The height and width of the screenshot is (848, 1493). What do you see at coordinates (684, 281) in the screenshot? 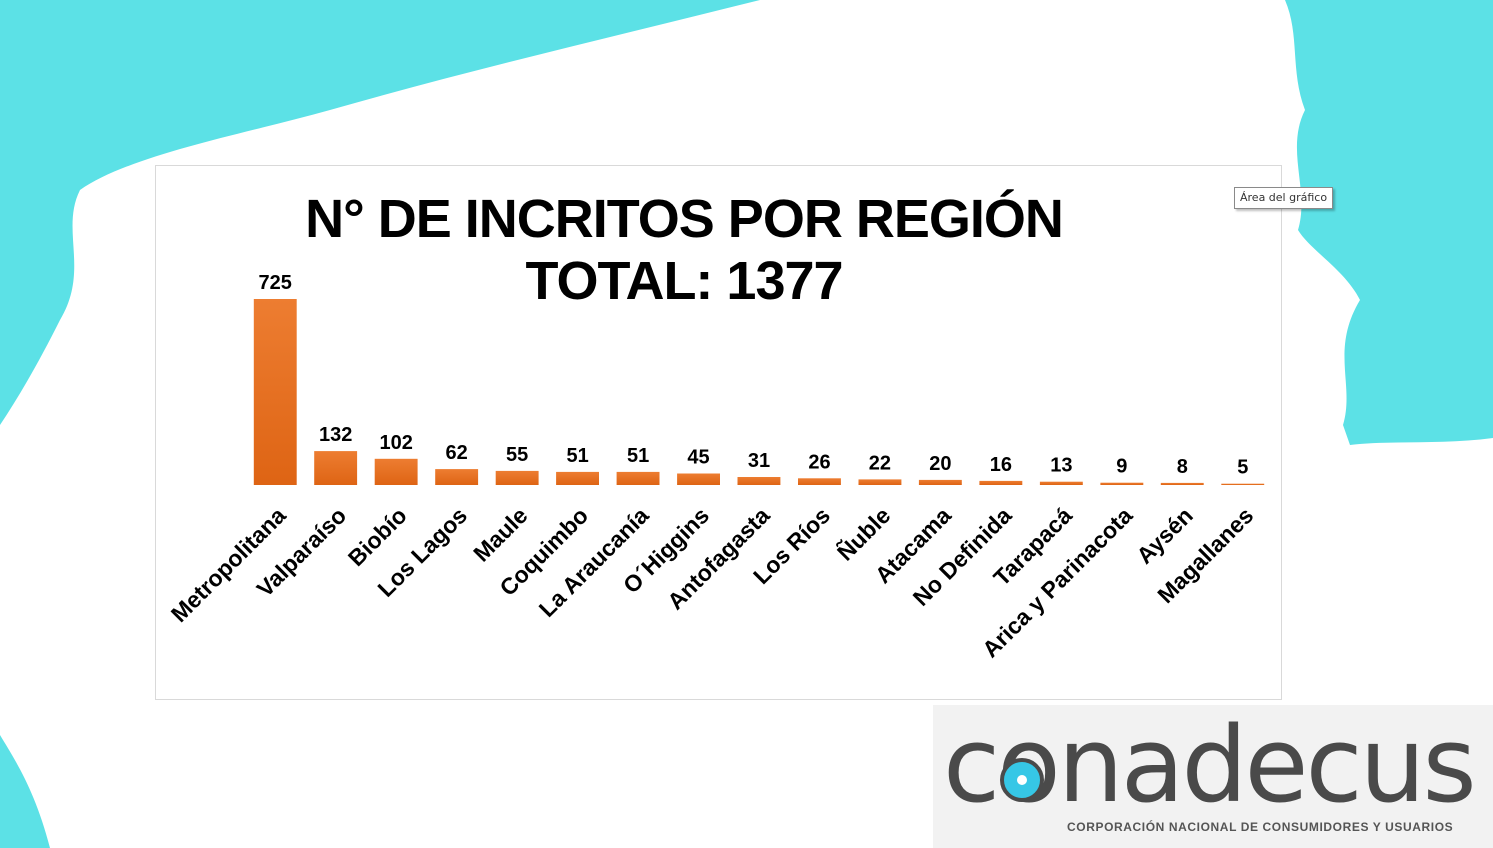
I see `chart-subtitle: TOTAL: 1377` at bounding box center [684, 281].